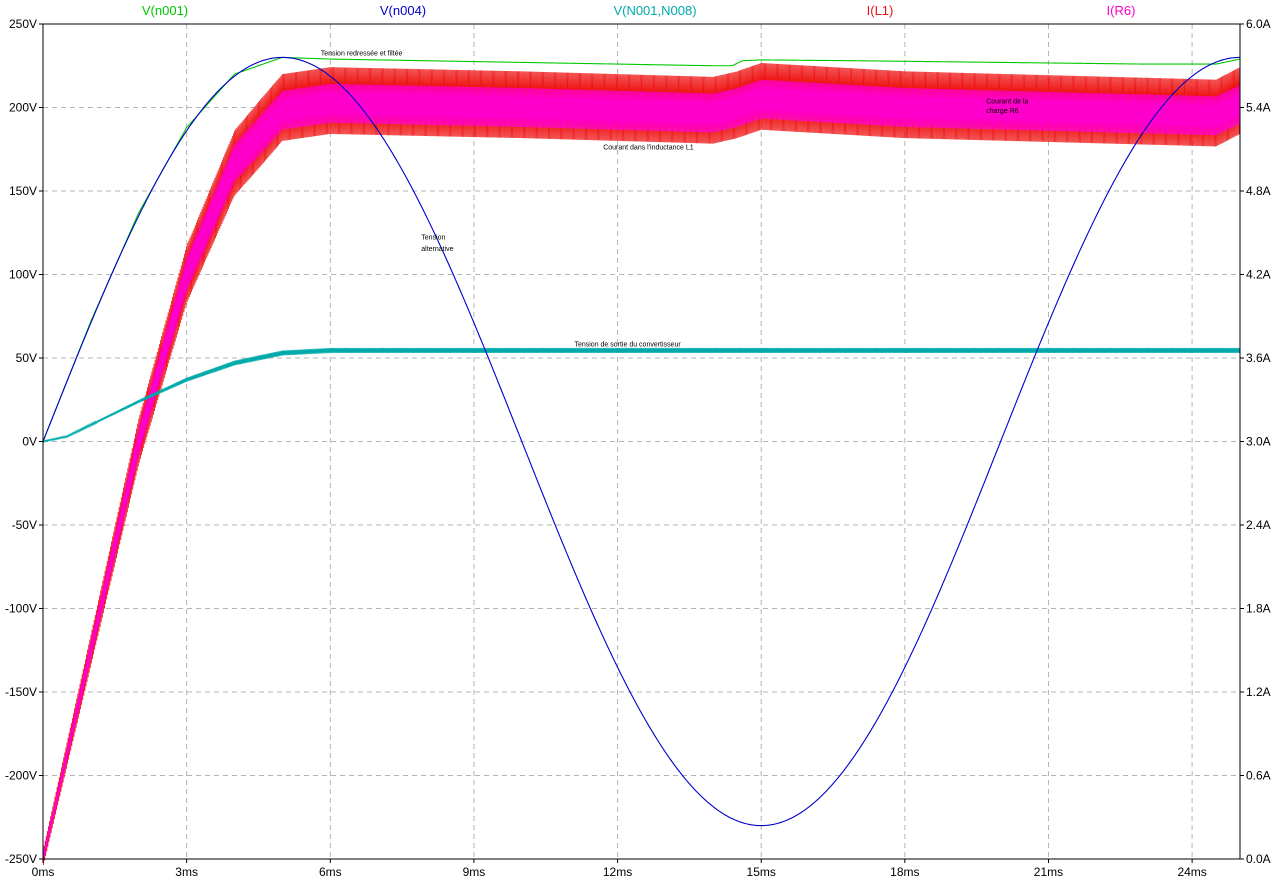 The image size is (1280, 885). What do you see at coordinates (1258, 609) in the screenshot?
I see `y-right-tick-label: 1.8A` at bounding box center [1258, 609].